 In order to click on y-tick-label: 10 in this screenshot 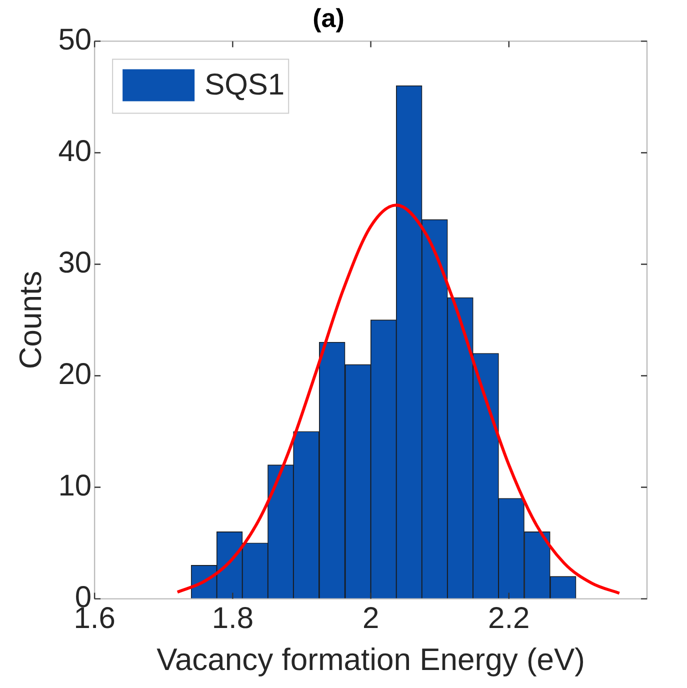, I will do `click(75, 486)`.